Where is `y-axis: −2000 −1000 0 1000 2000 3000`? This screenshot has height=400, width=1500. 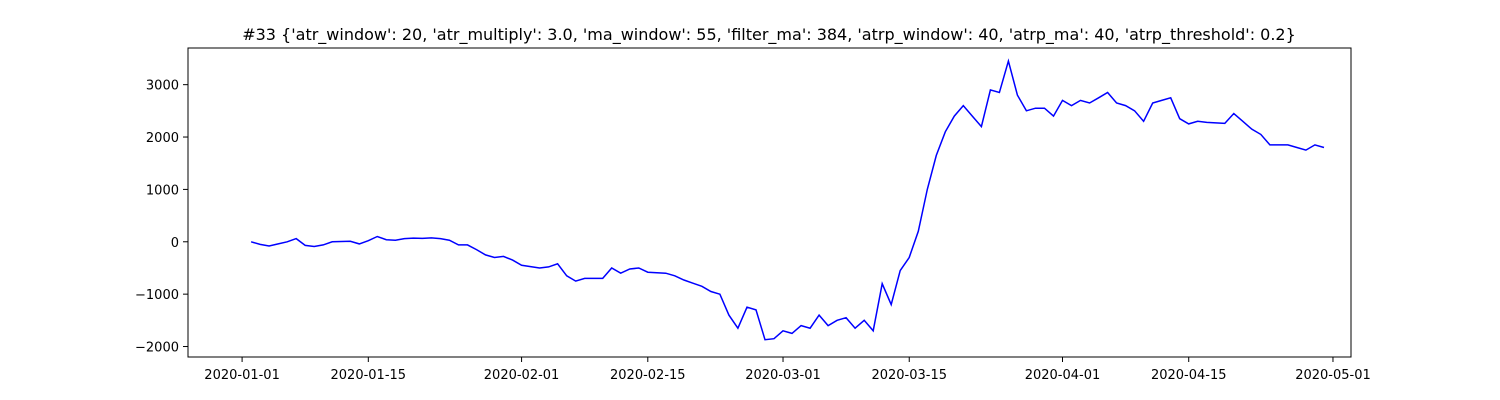
y-axis: −2000 −1000 0 1000 2000 3000 is located at coordinates (161, 217).